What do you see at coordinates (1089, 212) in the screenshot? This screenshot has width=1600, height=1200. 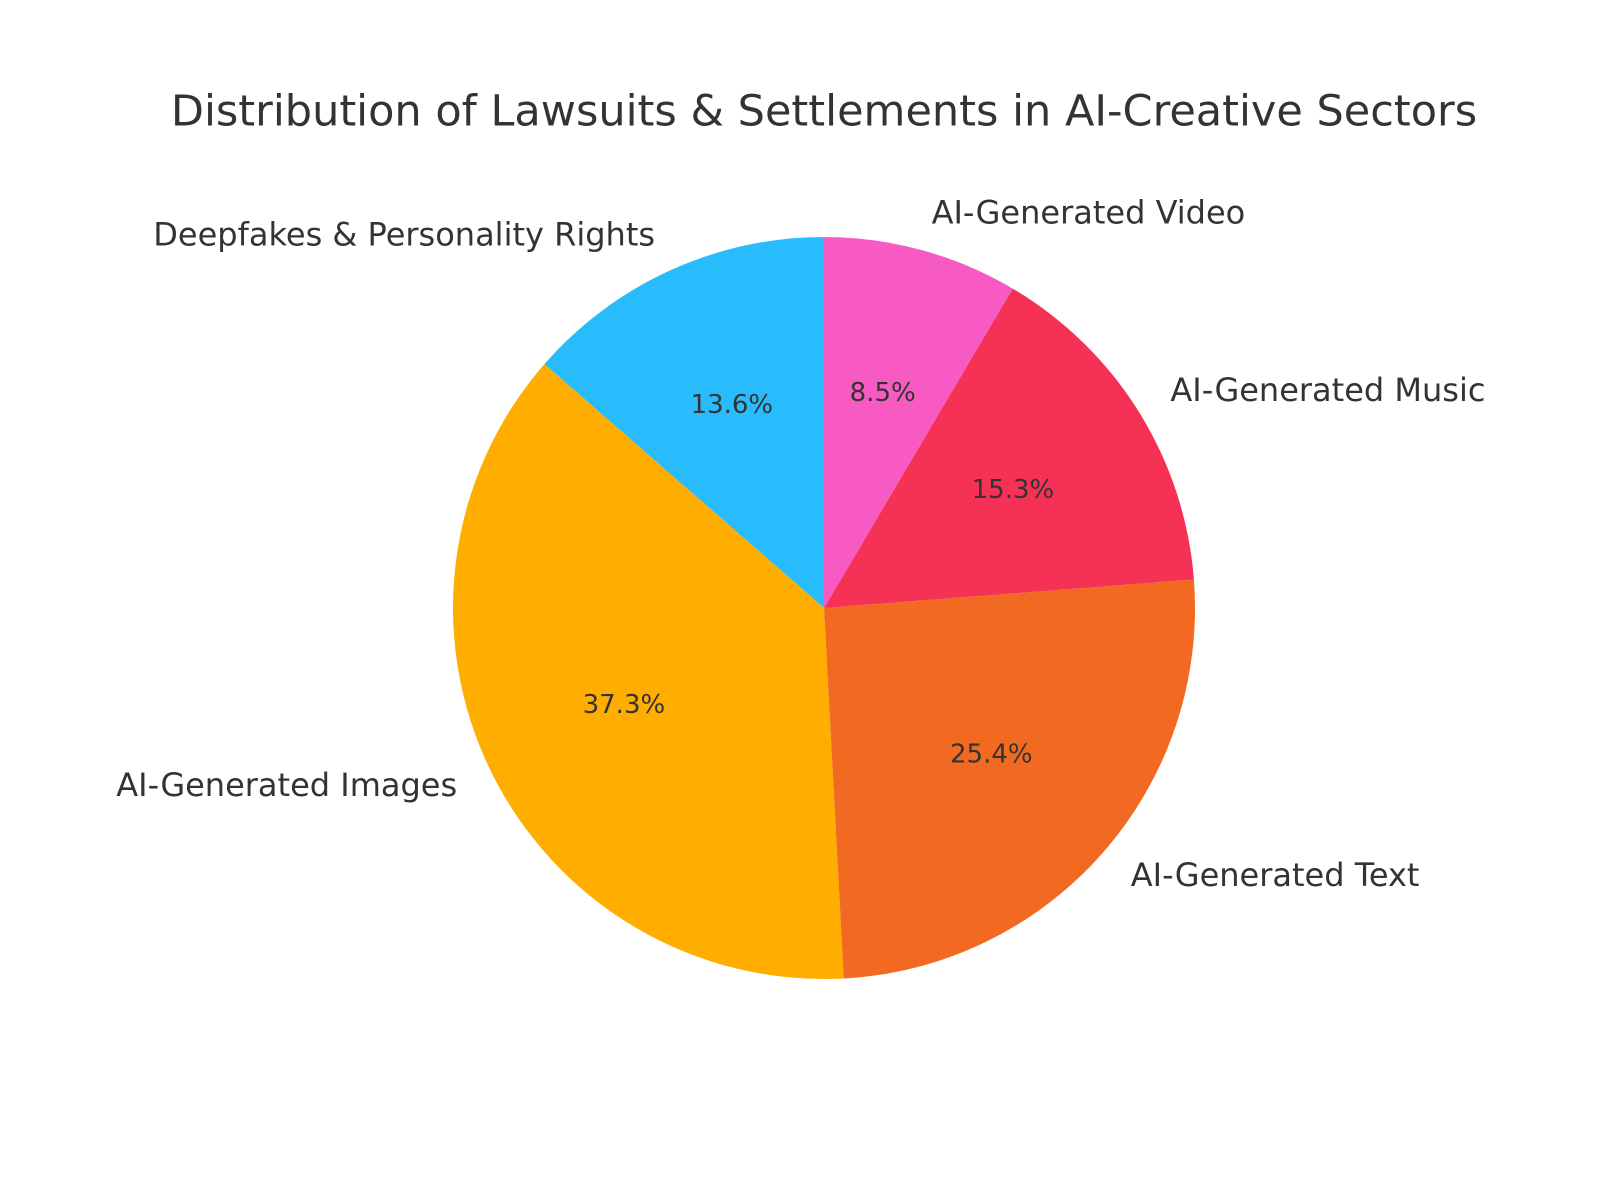 I see `slice-label: AI-Generated Video` at bounding box center [1089, 212].